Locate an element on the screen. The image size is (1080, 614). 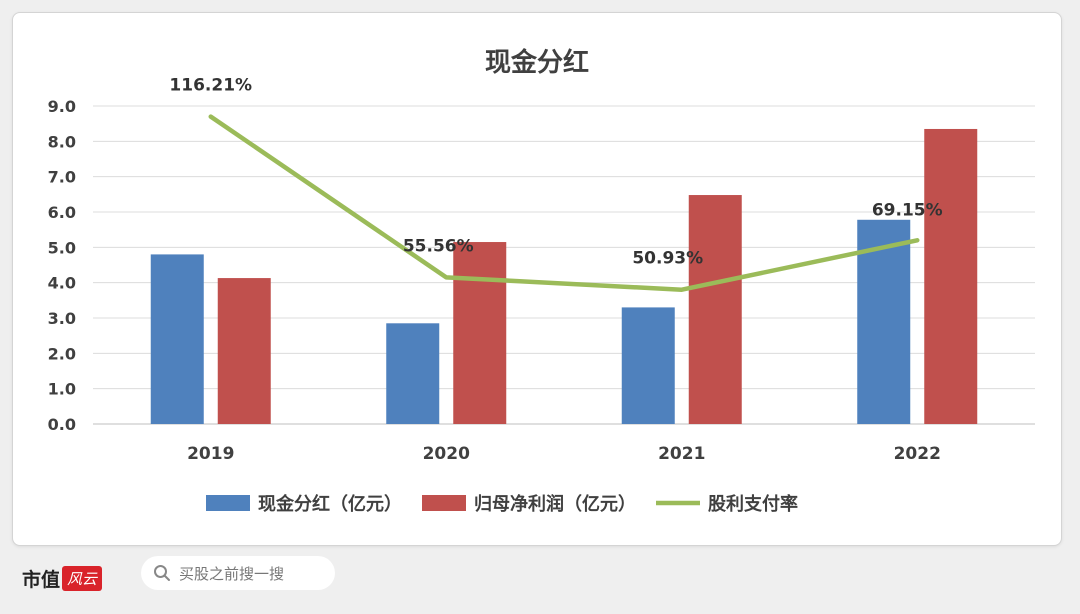
search-placeholder: 买股之前搜一搜 is located at coordinates (232, 573).